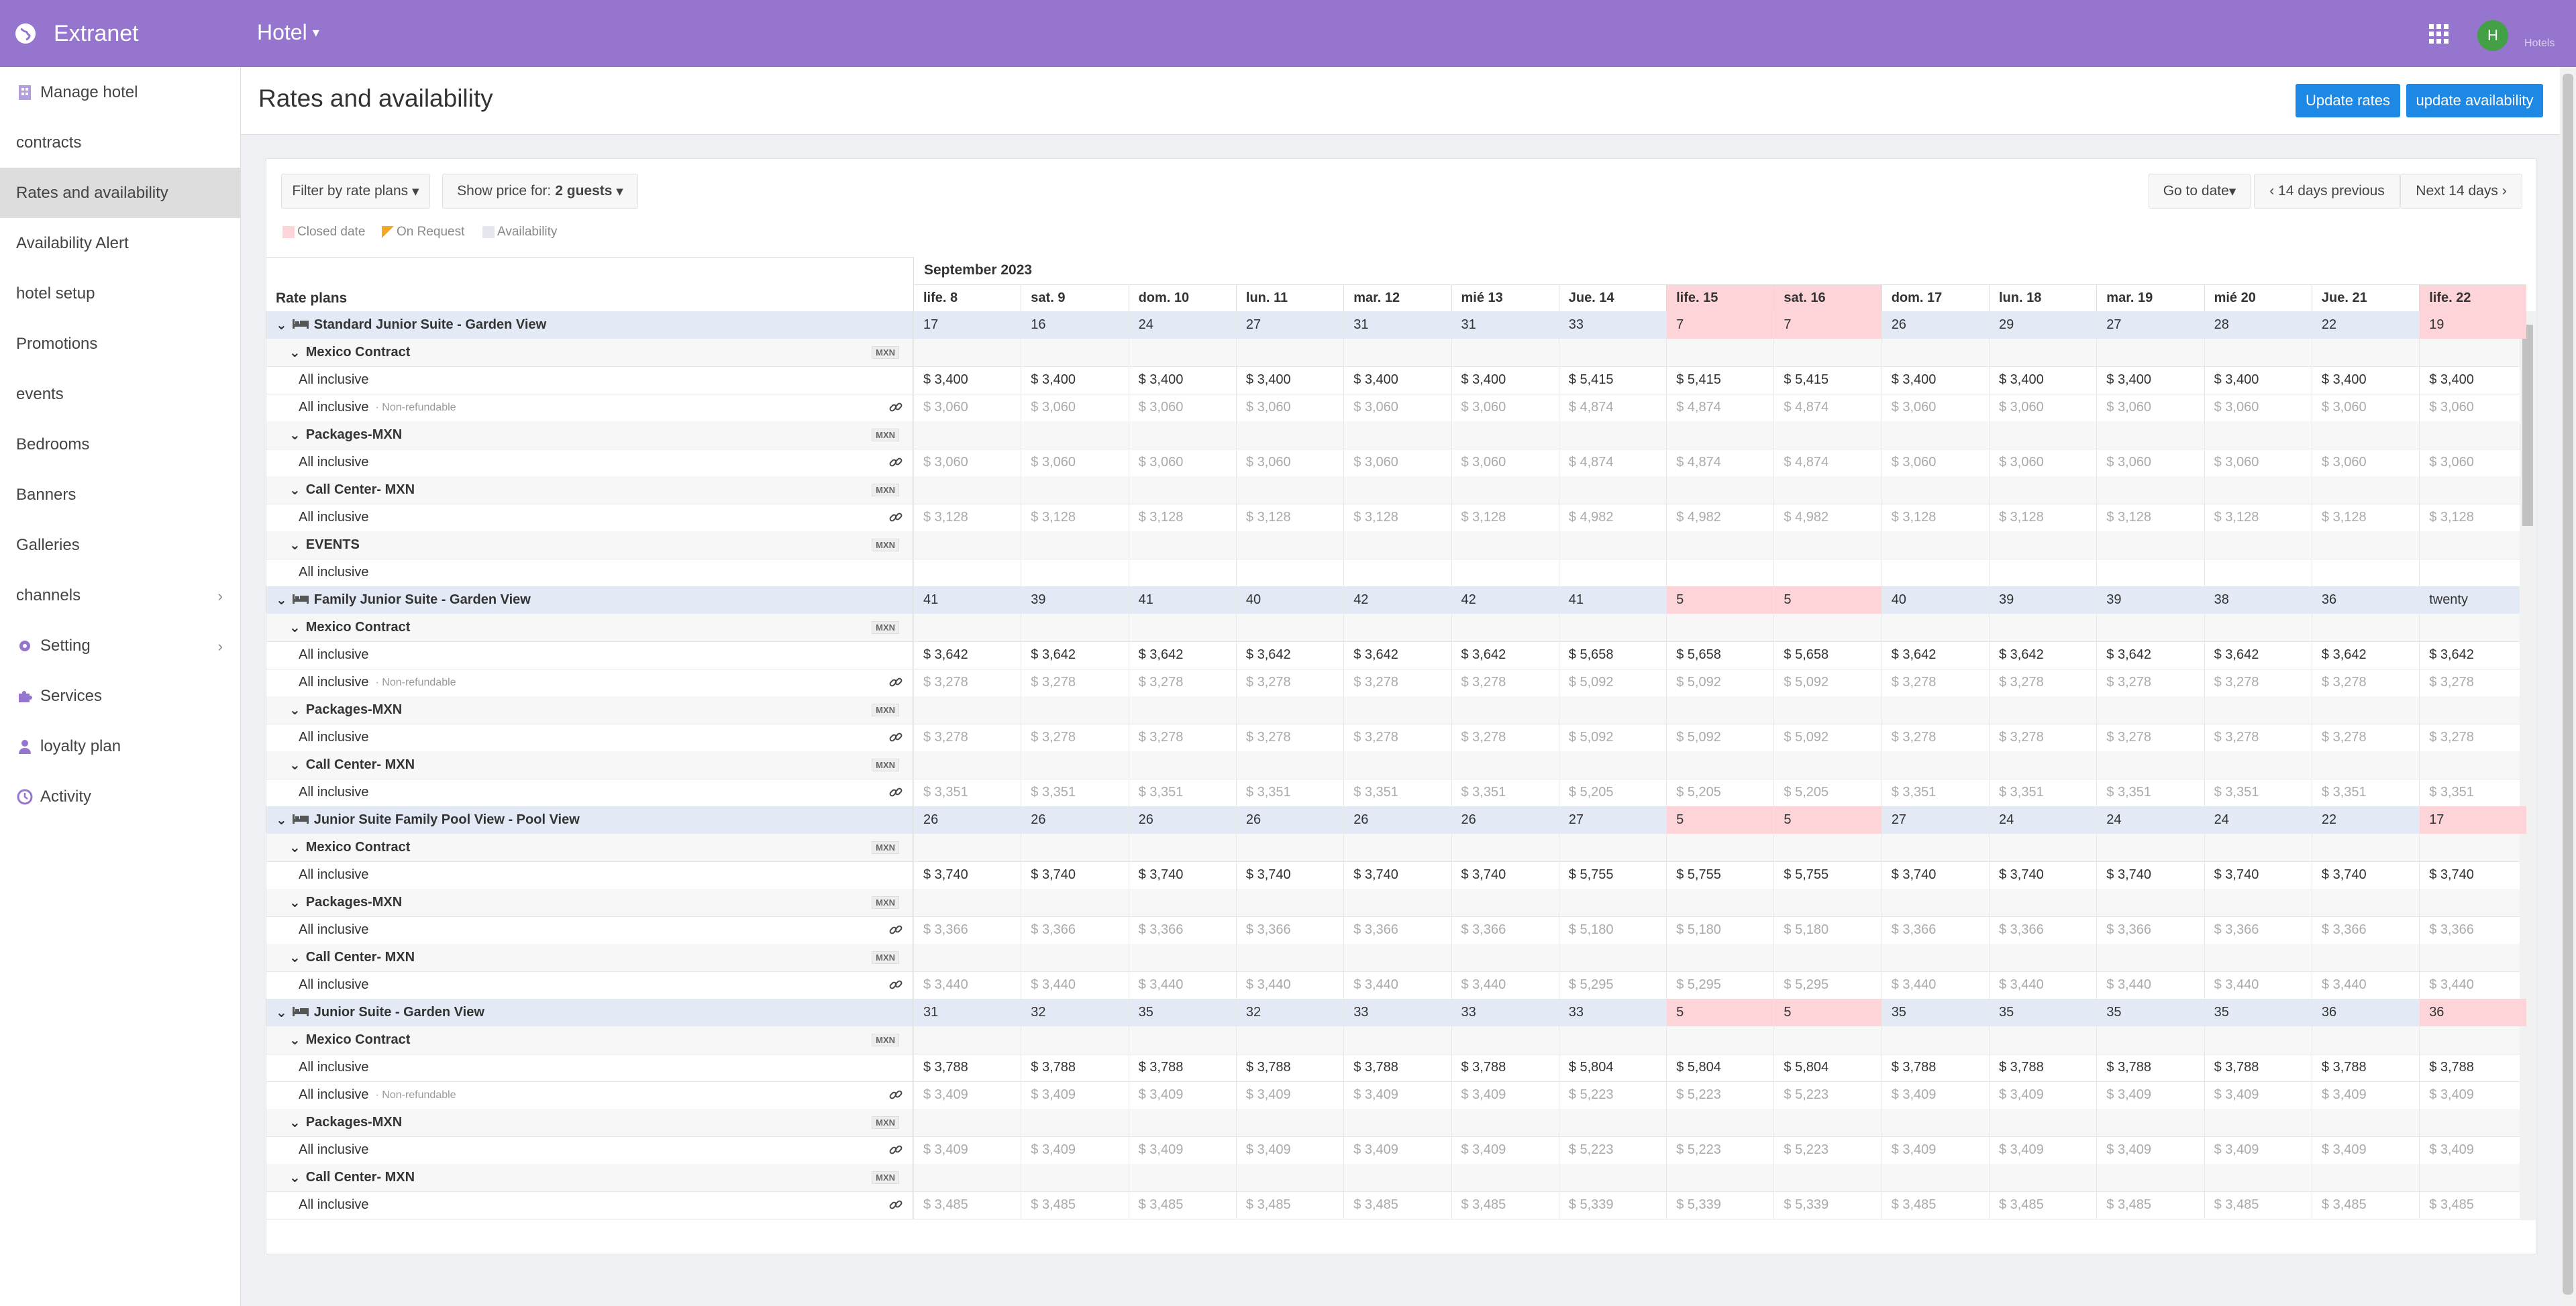 The height and width of the screenshot is (1306, 2576). I want to click on availability-cell: twenty, so click(2472, 600).